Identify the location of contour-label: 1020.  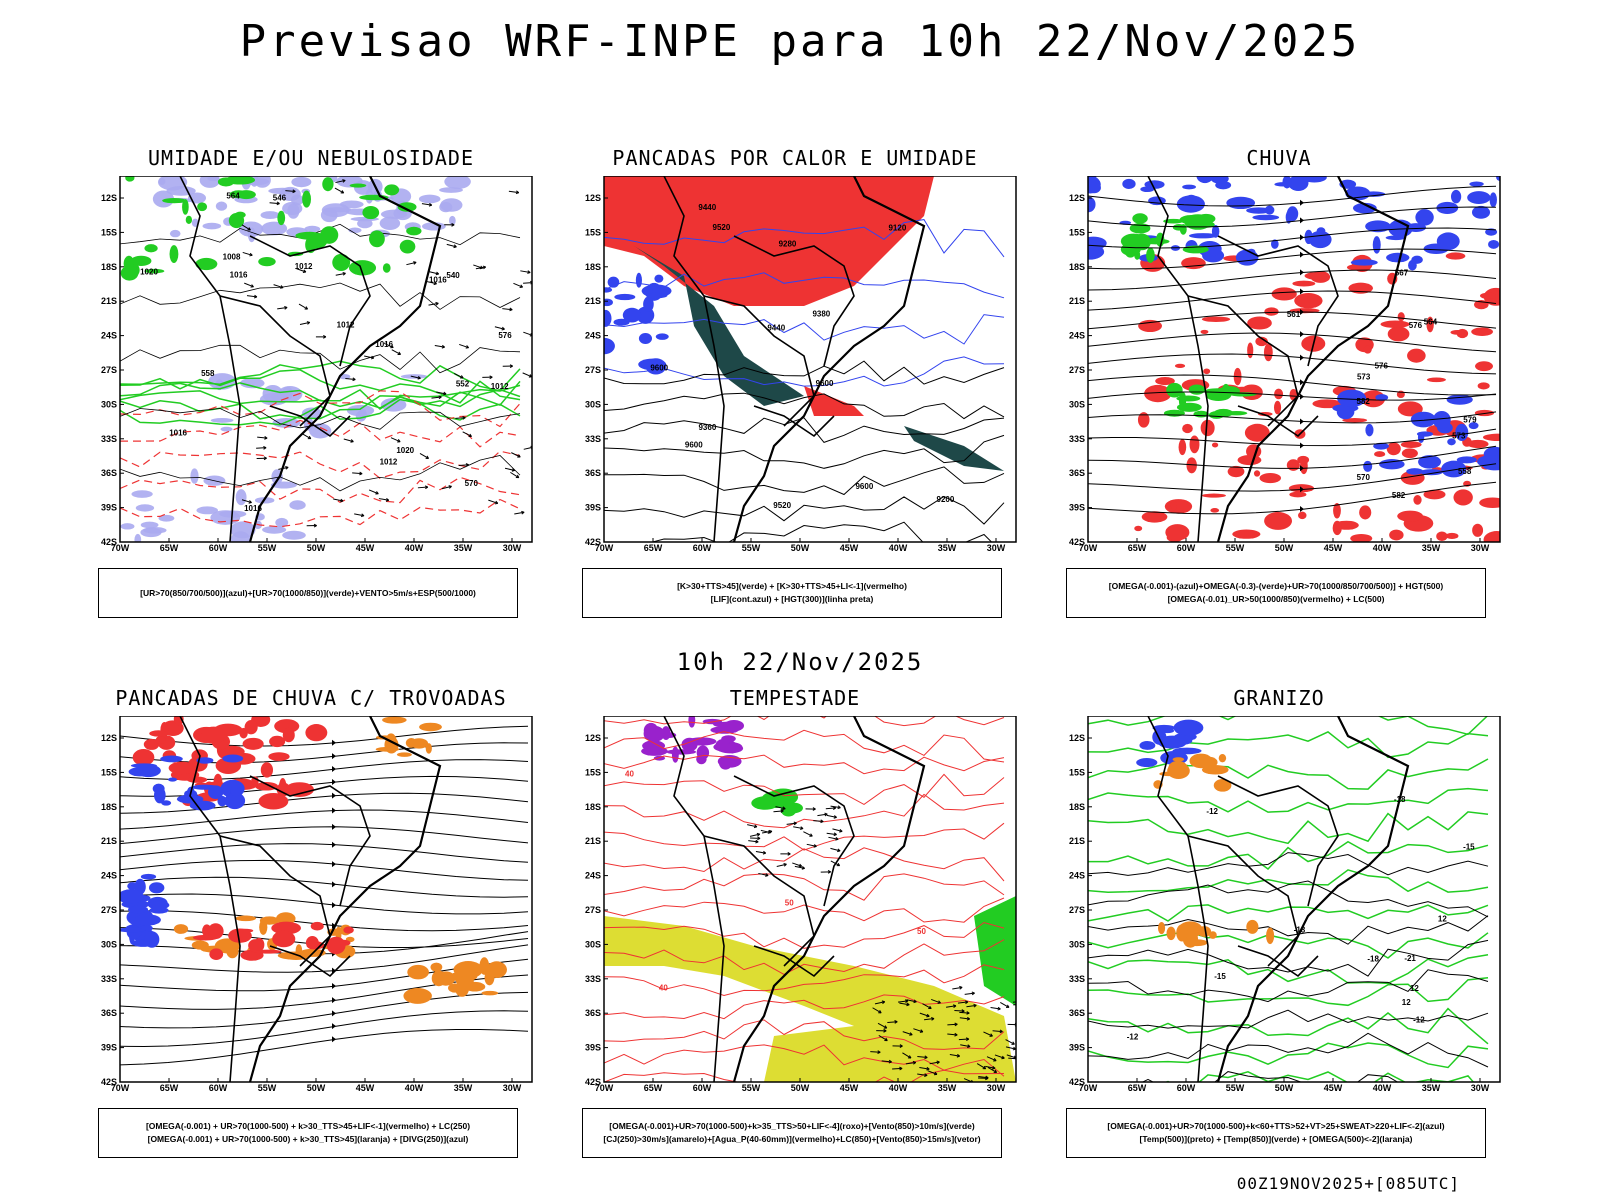
(405, 450).